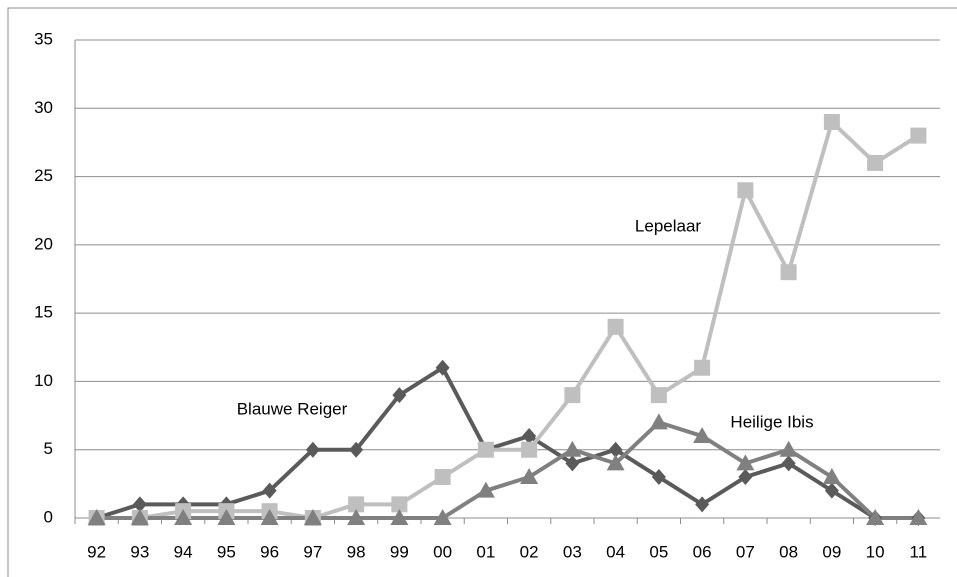 This screenshot has width=957, height=577. What do you see at coordinates (658, 551) in the screenshot?
I see `x-tick-label: 05` at bounding box center [658, 551].